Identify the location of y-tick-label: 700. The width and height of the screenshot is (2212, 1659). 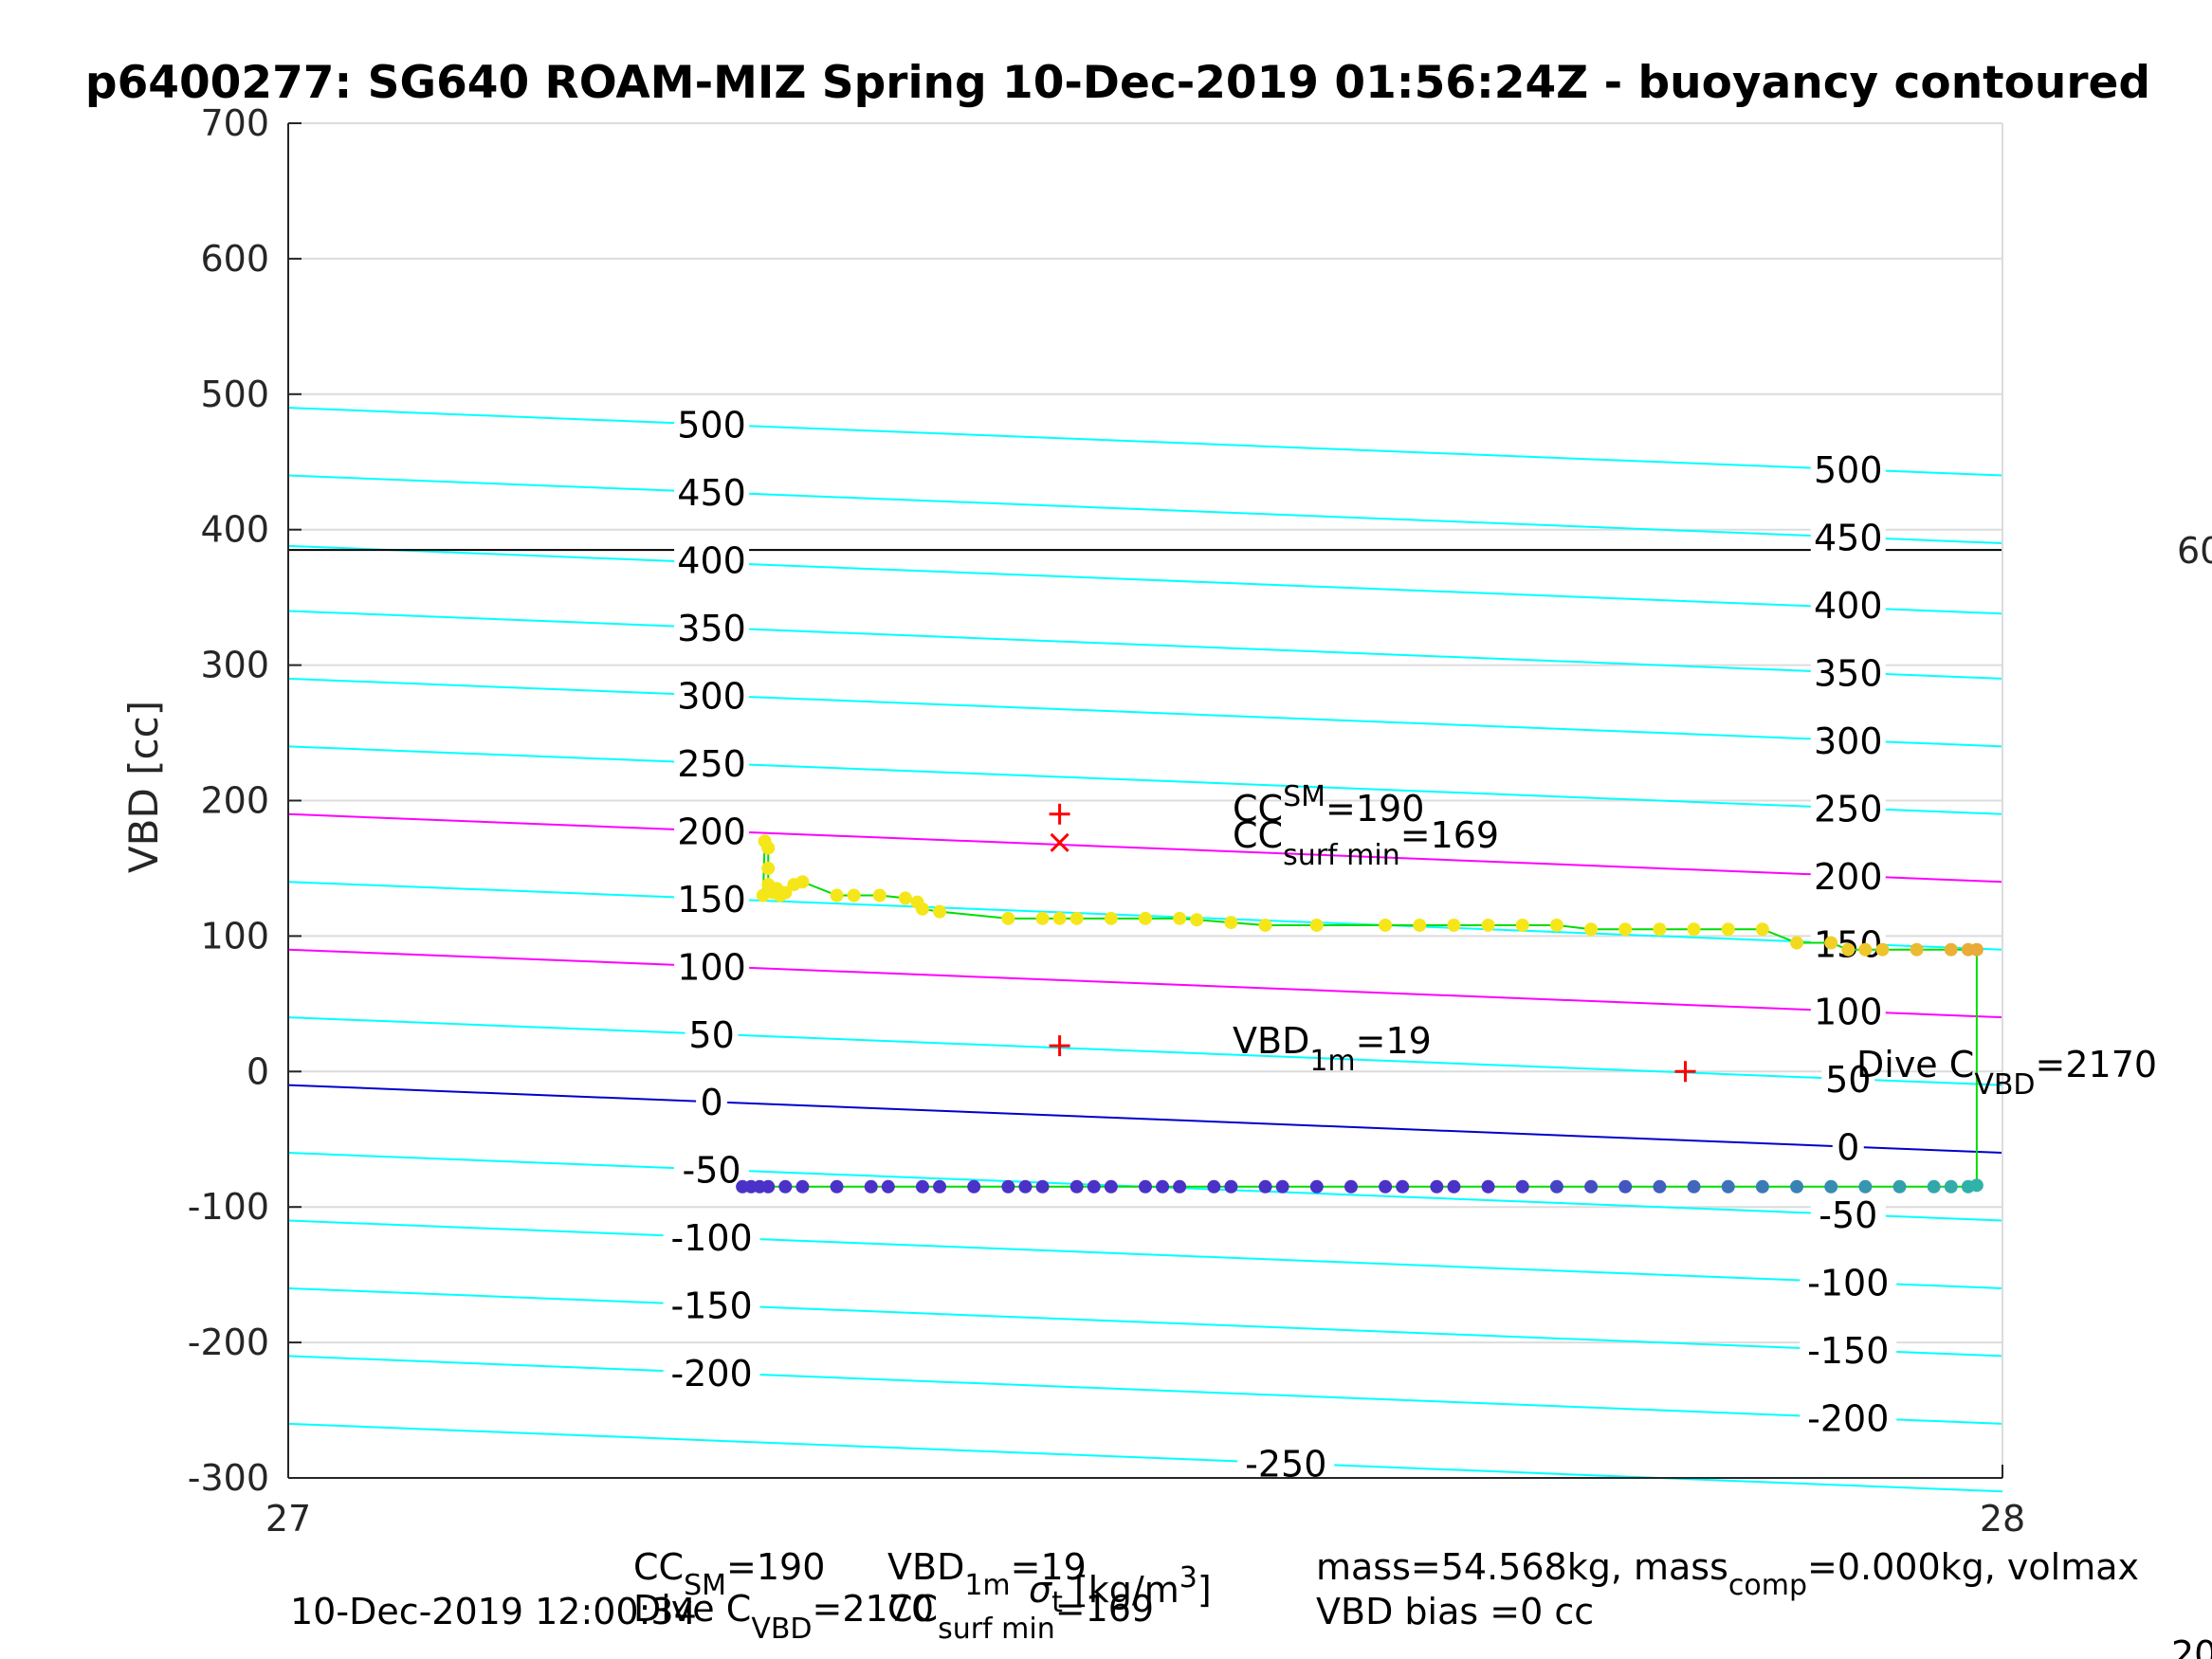
(234, 123).